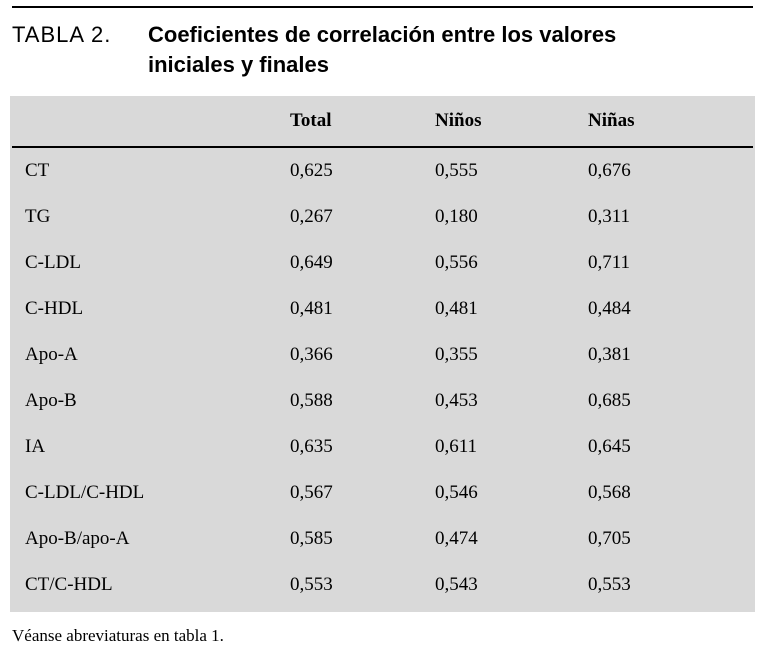  Describe the element at coordinates (311, 216) in the screenshot. I see `cell-value: 0,267` at that location.